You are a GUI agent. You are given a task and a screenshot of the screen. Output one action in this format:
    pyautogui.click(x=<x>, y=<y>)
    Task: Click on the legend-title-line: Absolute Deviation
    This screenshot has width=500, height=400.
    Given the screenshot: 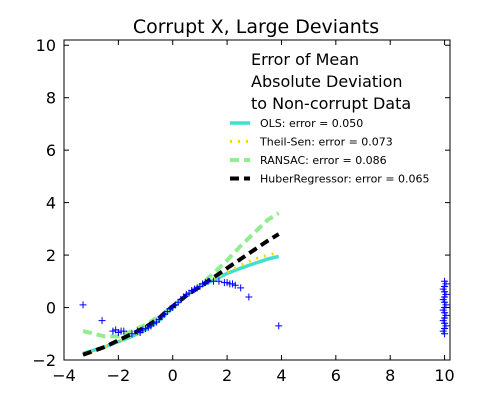 What is the action you would take?
    pyautogui.click(x=327, y=81)
    